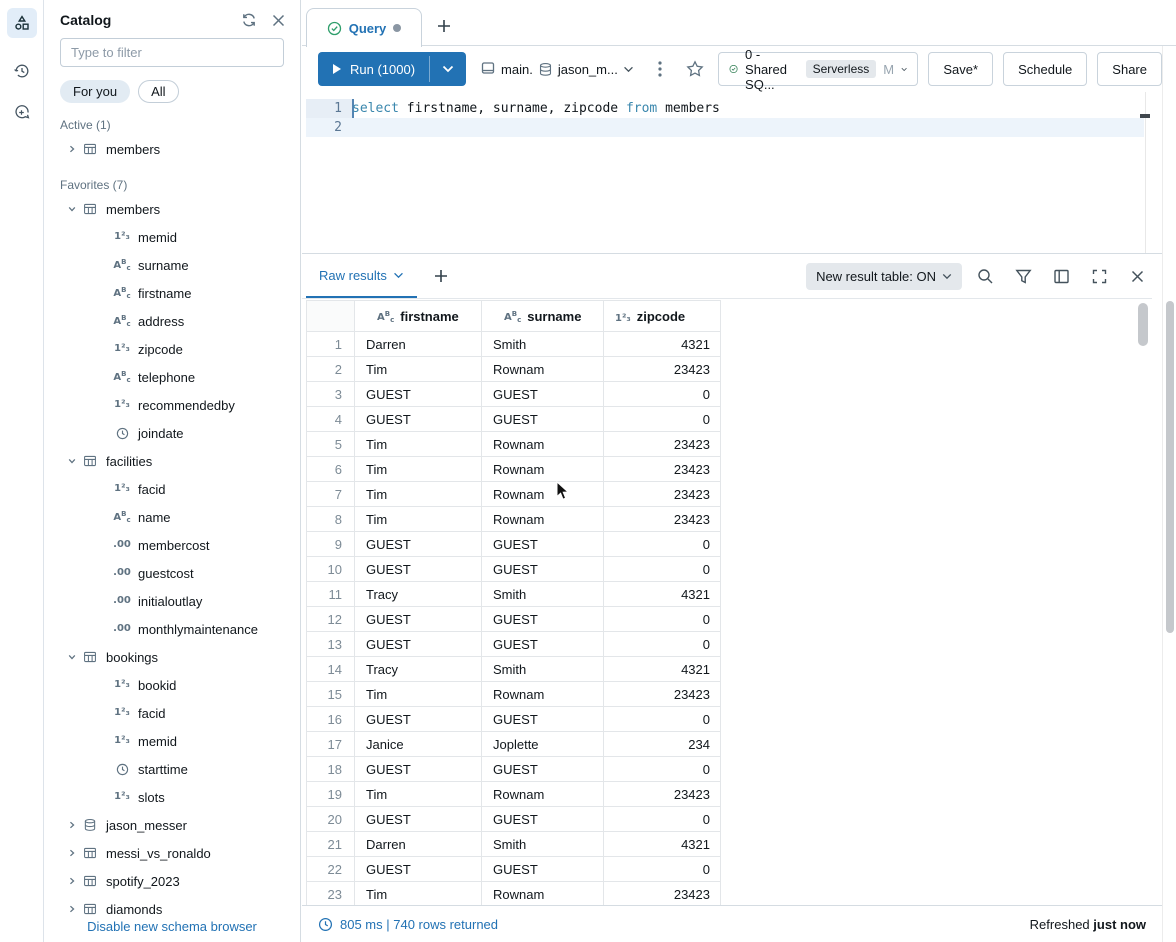  I want to click on assistant-icon, so click(22, 113).